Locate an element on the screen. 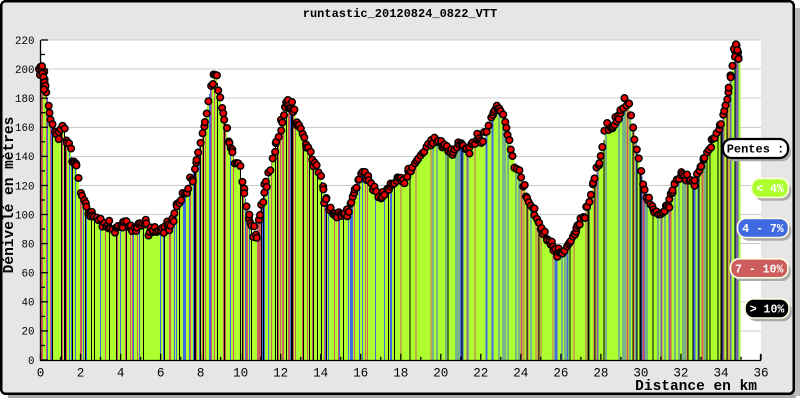 This screenshot has height=400, width=800. svg-text: 80 is located at coordinates (28, 245).